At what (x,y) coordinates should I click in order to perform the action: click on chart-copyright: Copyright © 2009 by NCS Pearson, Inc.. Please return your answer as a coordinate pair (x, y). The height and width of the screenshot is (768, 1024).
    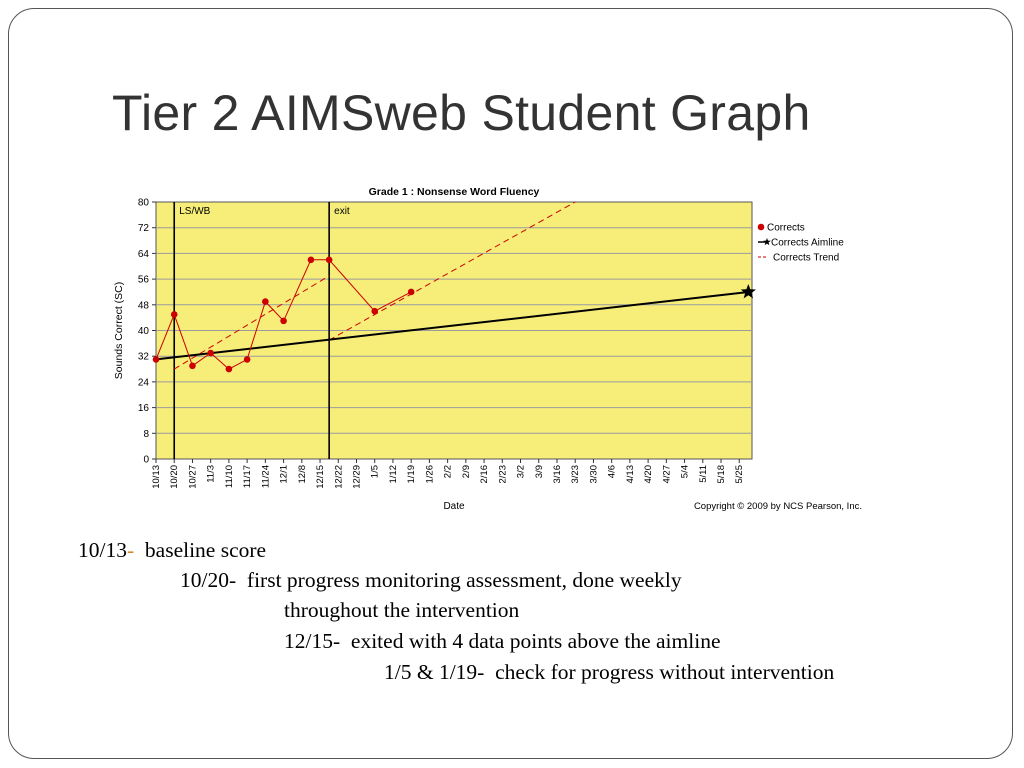
    Looking at the image, I should click on (778, 506).